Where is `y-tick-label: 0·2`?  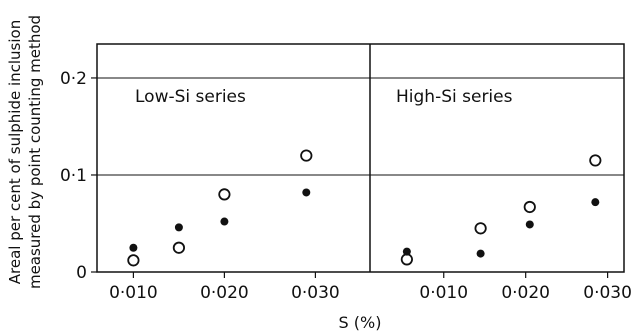
y-tick-label: 0·2 is located at coordinates (73, 79).